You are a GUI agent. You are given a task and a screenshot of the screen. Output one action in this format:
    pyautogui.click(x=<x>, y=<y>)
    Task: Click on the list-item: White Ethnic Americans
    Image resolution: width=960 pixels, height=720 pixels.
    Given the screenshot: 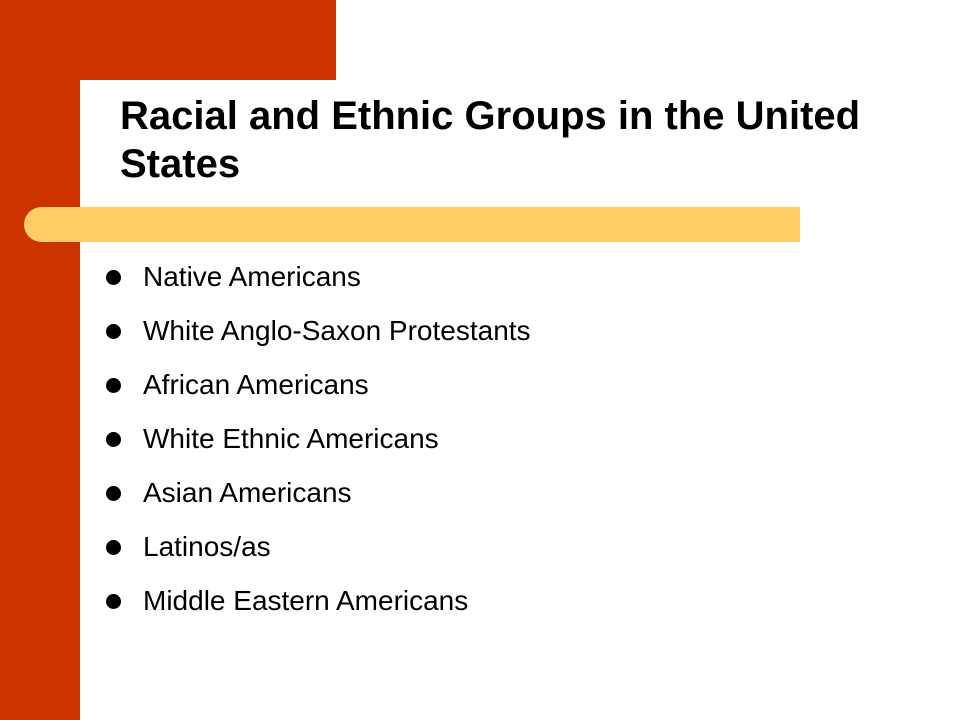 What is the action you would take?
    pyautogui.click(x=318, y=446)
    